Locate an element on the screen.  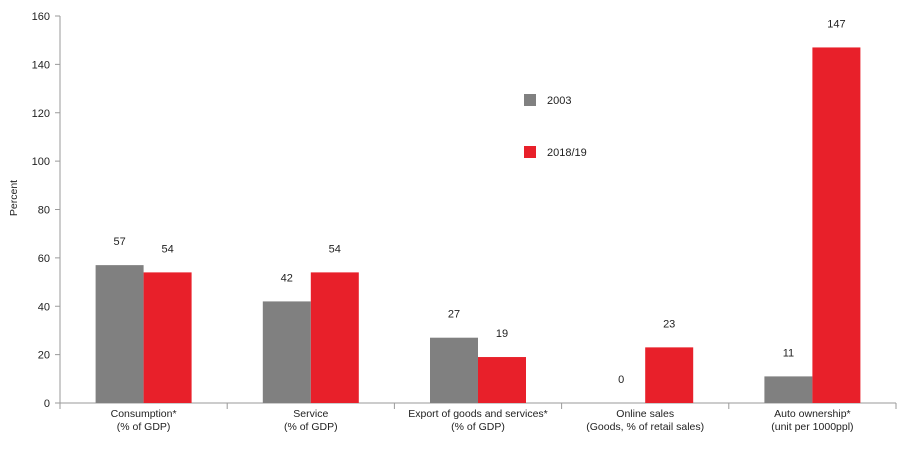
data-label: 19 is located at coordinates (502, 334).